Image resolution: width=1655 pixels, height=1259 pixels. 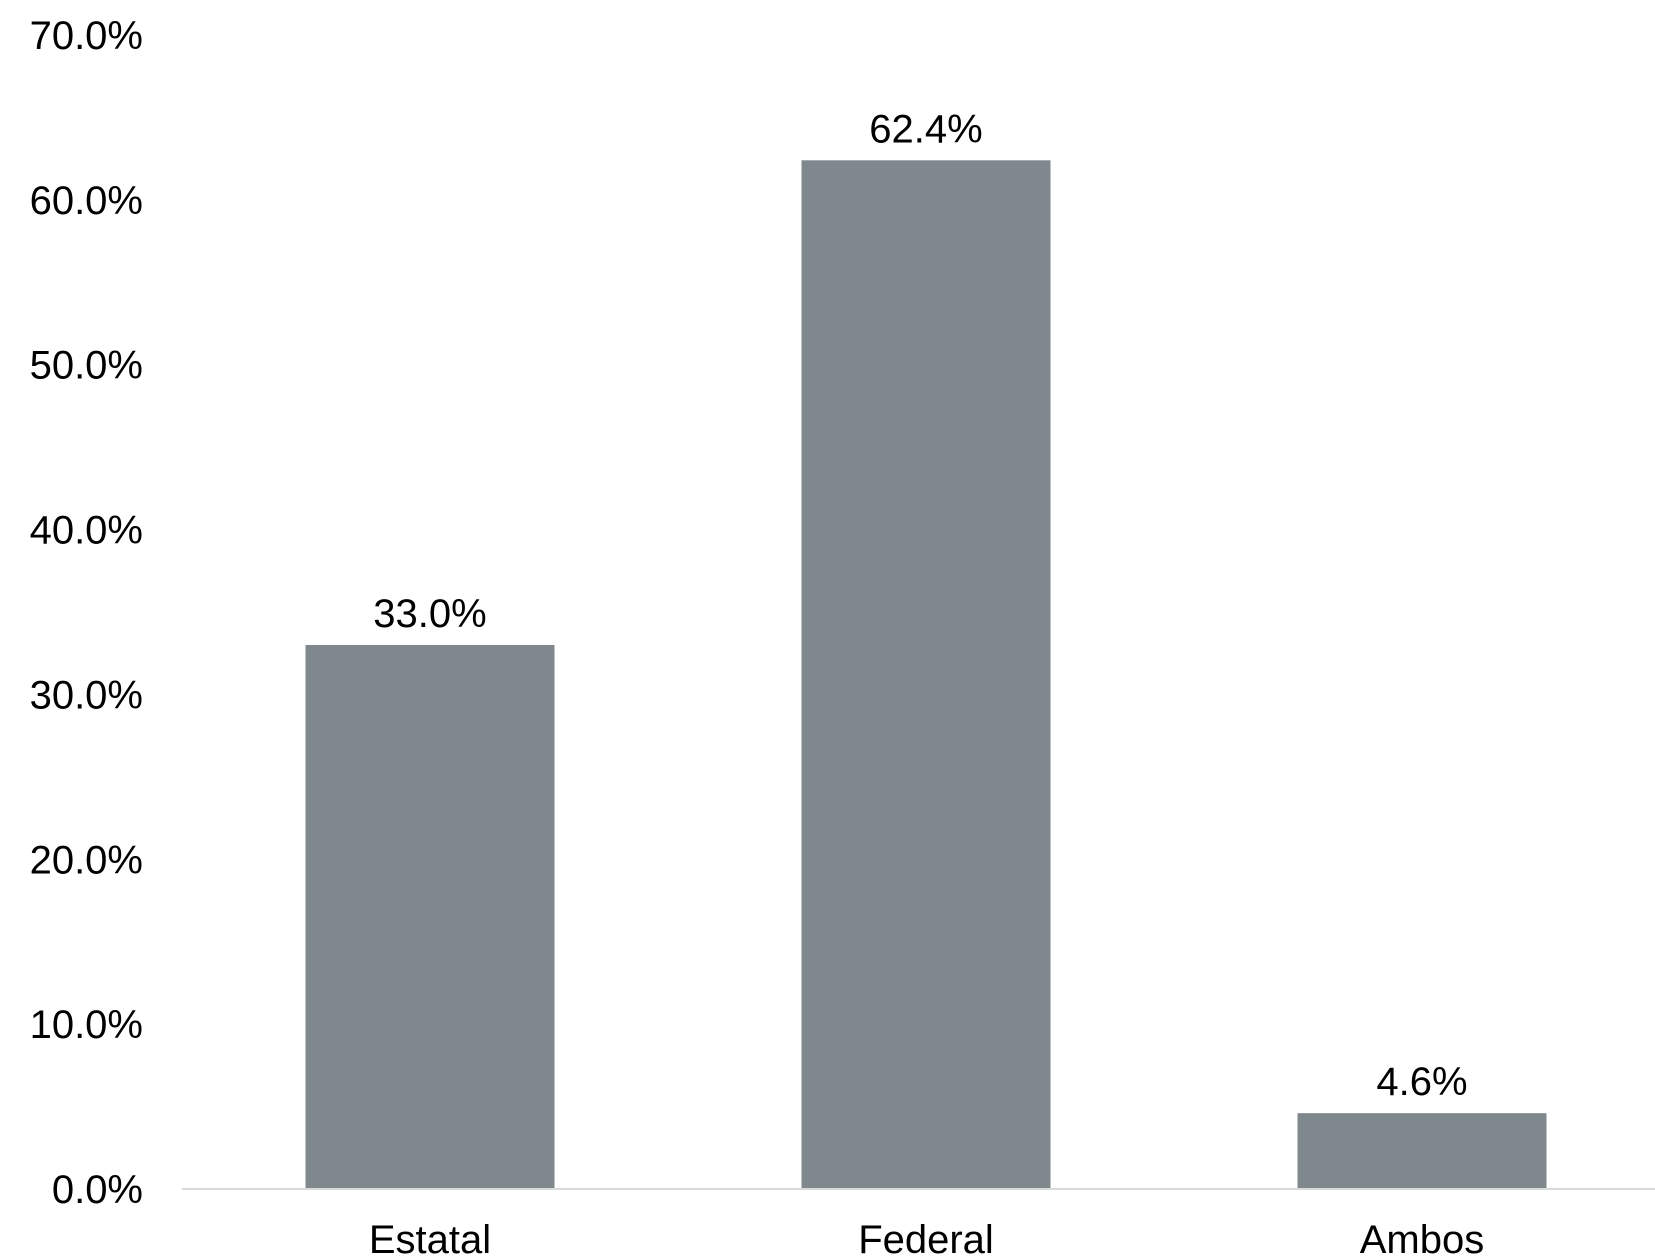 I want to click on bar-ambos, so click(x=1422, y=1151).